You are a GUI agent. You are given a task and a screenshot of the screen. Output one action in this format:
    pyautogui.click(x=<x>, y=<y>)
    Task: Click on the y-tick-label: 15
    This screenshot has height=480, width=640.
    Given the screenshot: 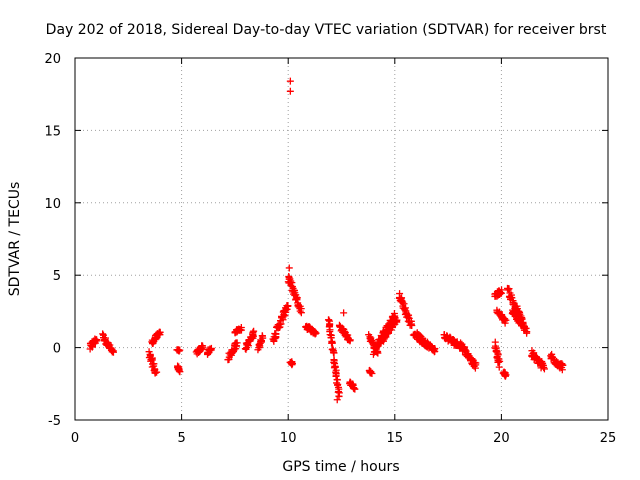 What is the action you would take?
    pyautogui.click(x=52, y=131)
    